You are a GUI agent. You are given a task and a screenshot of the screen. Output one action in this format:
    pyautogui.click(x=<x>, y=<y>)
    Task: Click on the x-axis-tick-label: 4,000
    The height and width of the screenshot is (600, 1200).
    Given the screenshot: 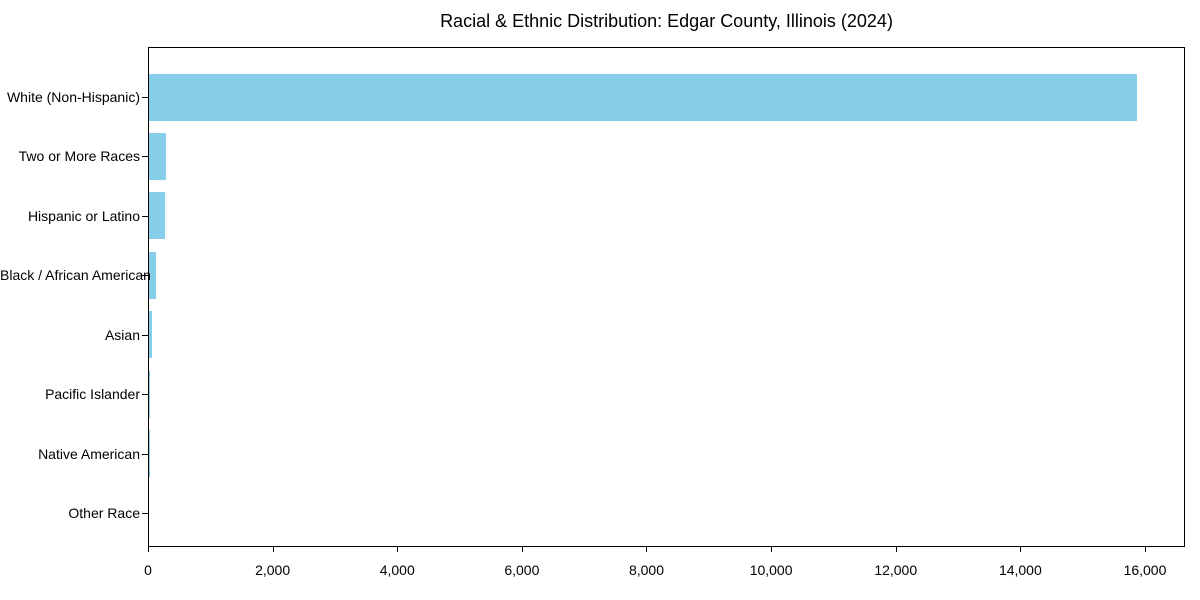 What is the action you would take?
    pyautogui.click(x=397, y=570)
    